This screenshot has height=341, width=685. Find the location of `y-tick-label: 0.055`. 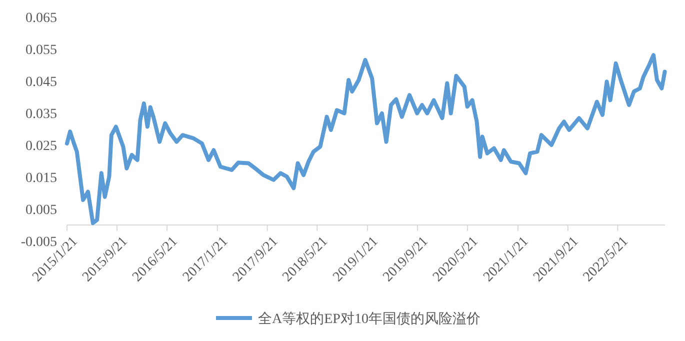

y-tick-label: 0.055 is located at coordinates (41, 50).